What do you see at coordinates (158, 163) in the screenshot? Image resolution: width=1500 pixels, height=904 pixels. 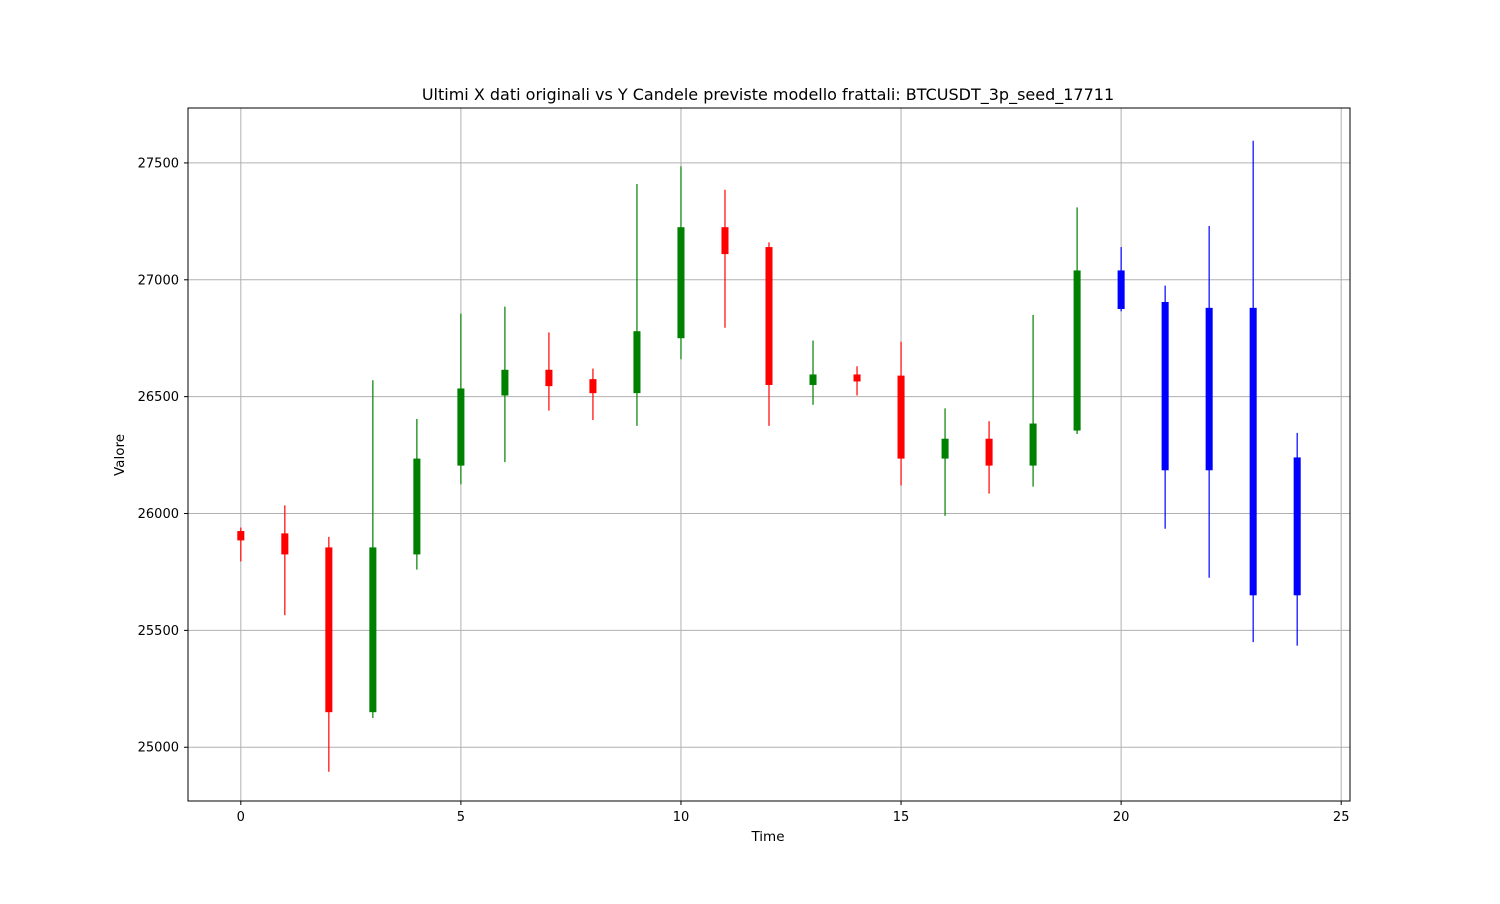 I see `y-tick-label: 27500` at bounding box center [158, 163].